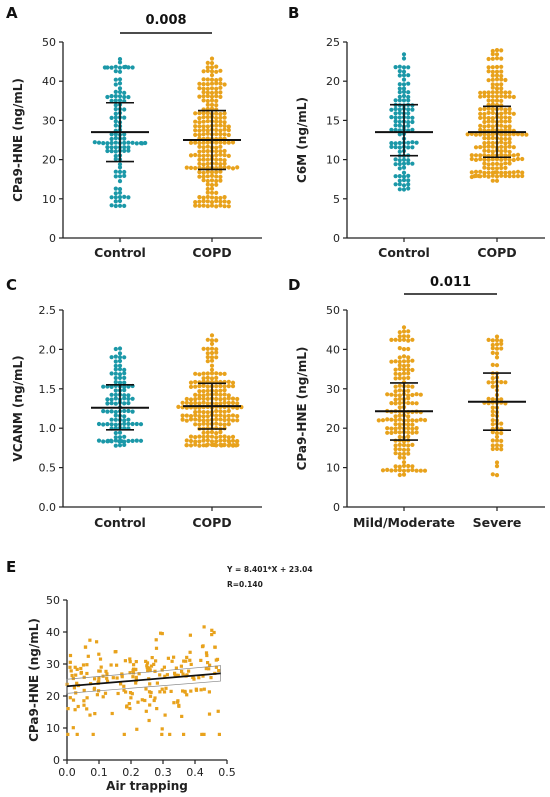 Image resolution: width=550 pixels, height=797 pixels. Describe the element at coordinates (333, 120) in the screenshot. I see `y-tick-label: 15` at that location.